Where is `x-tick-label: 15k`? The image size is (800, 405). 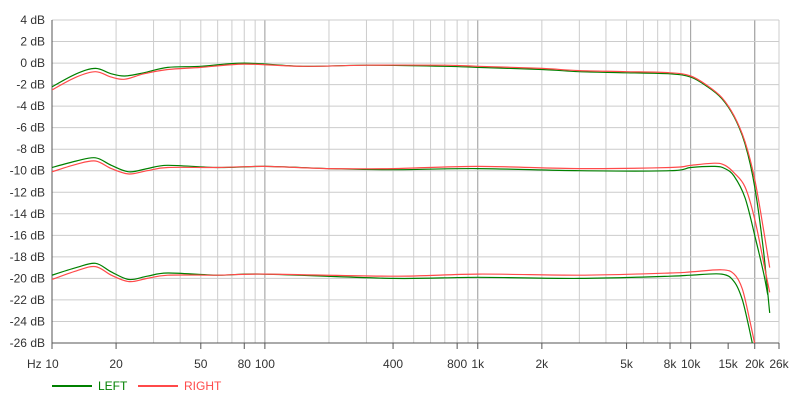 x-tick-label: 15k is located at coordinates (728, 364).